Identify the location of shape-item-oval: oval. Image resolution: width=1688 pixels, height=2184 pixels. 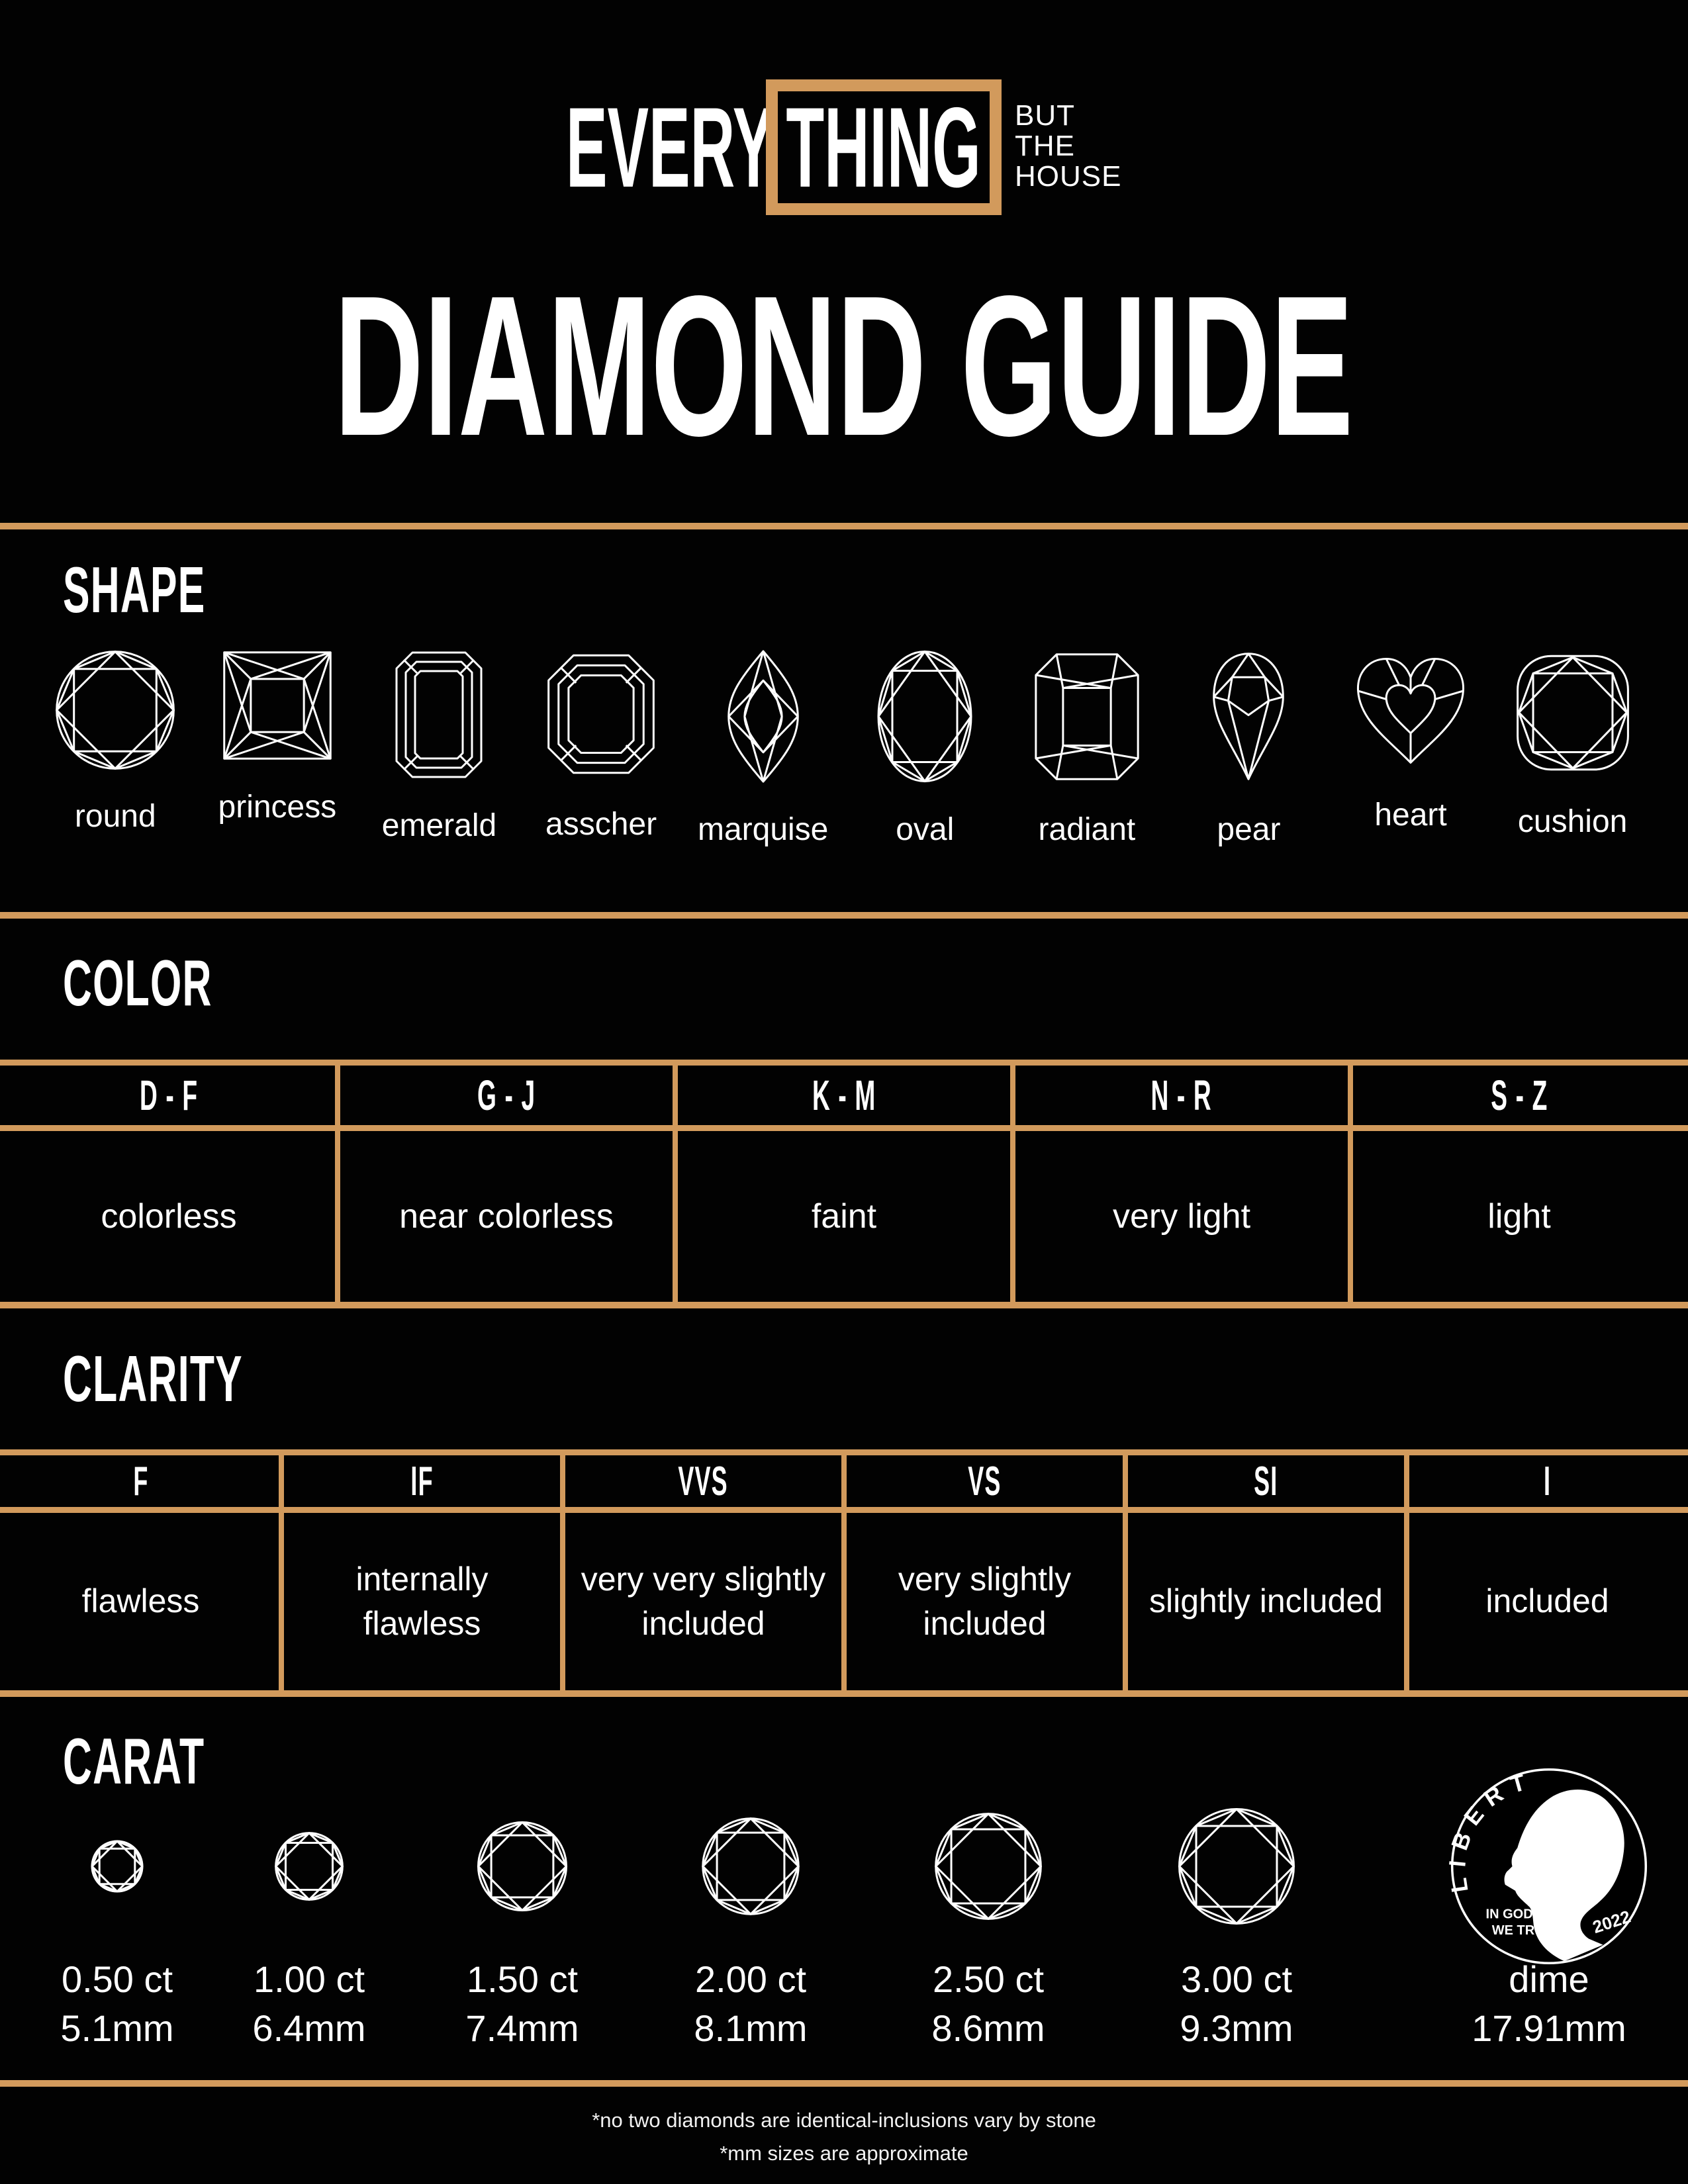
(925, 748).